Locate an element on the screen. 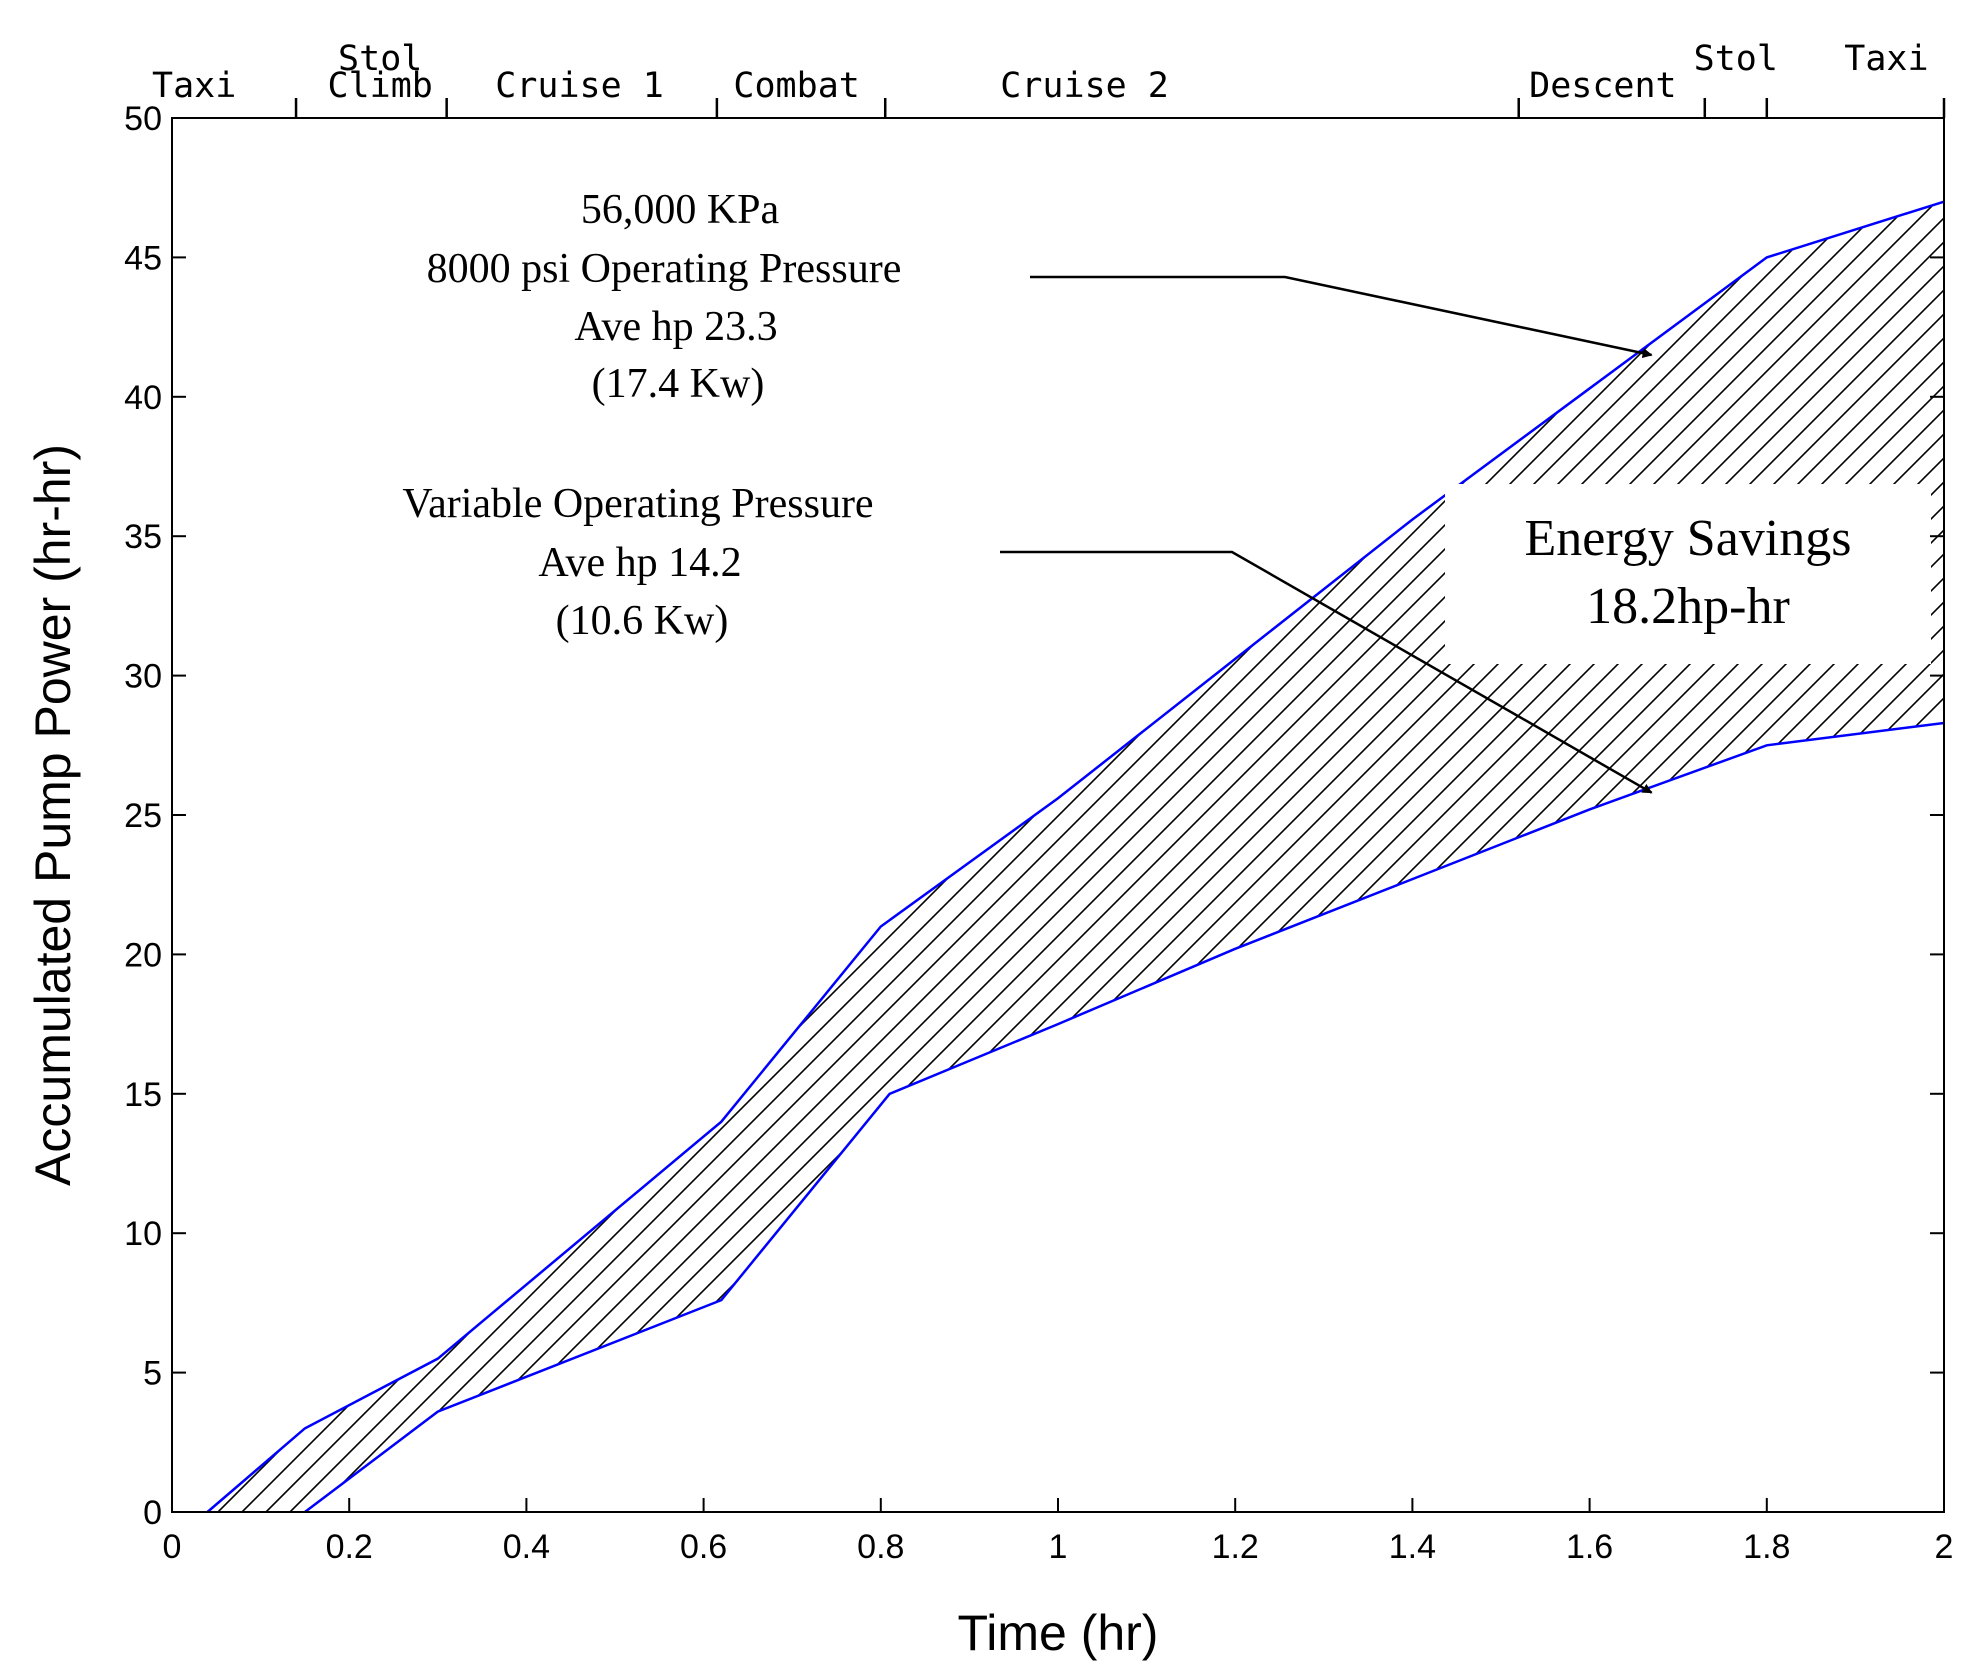 The width and height of the screenshot is (1988, 1677). x-axis-ticks: 0 0.2 0.4 0.6 0.8 1 1.2 1.4 1.6 1.8 2 is located at coordinates (1058, 1532).